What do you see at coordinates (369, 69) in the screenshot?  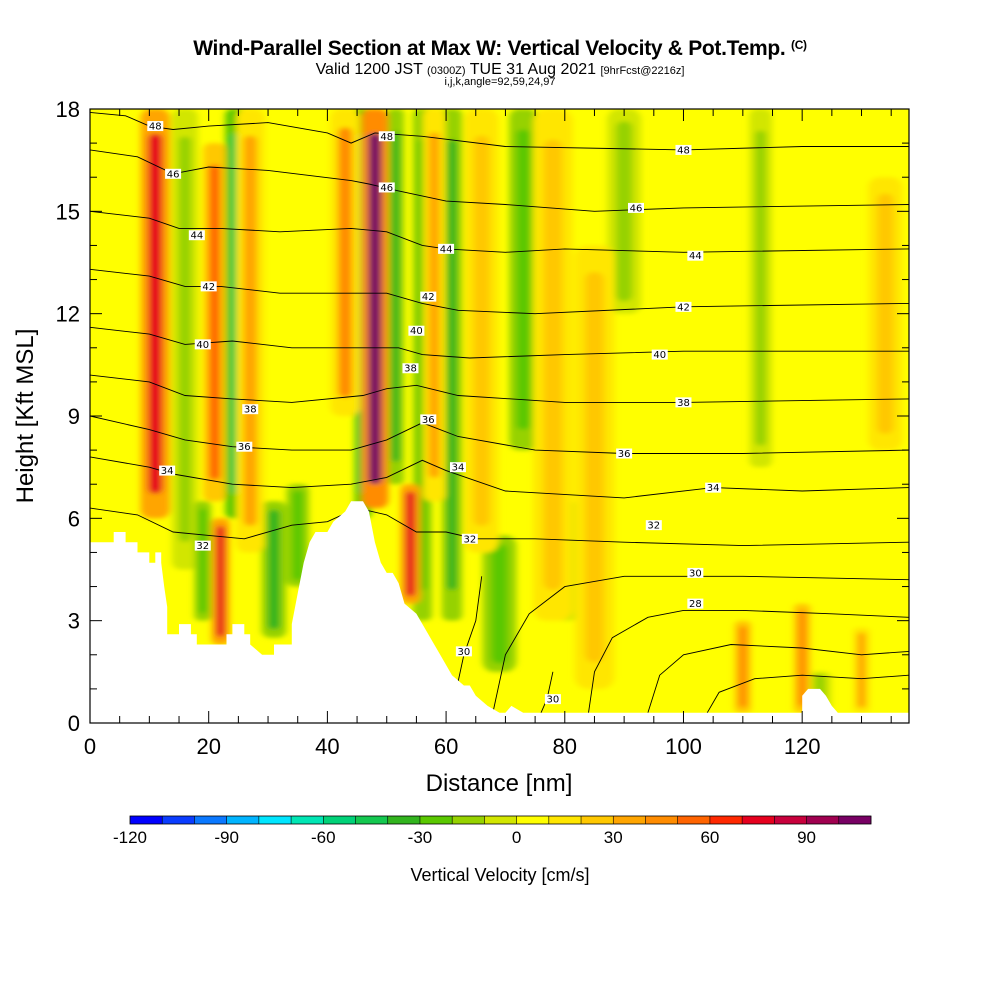 I see `valid-prefix: Valid 1200 JST` at bounding box center [369, 69].